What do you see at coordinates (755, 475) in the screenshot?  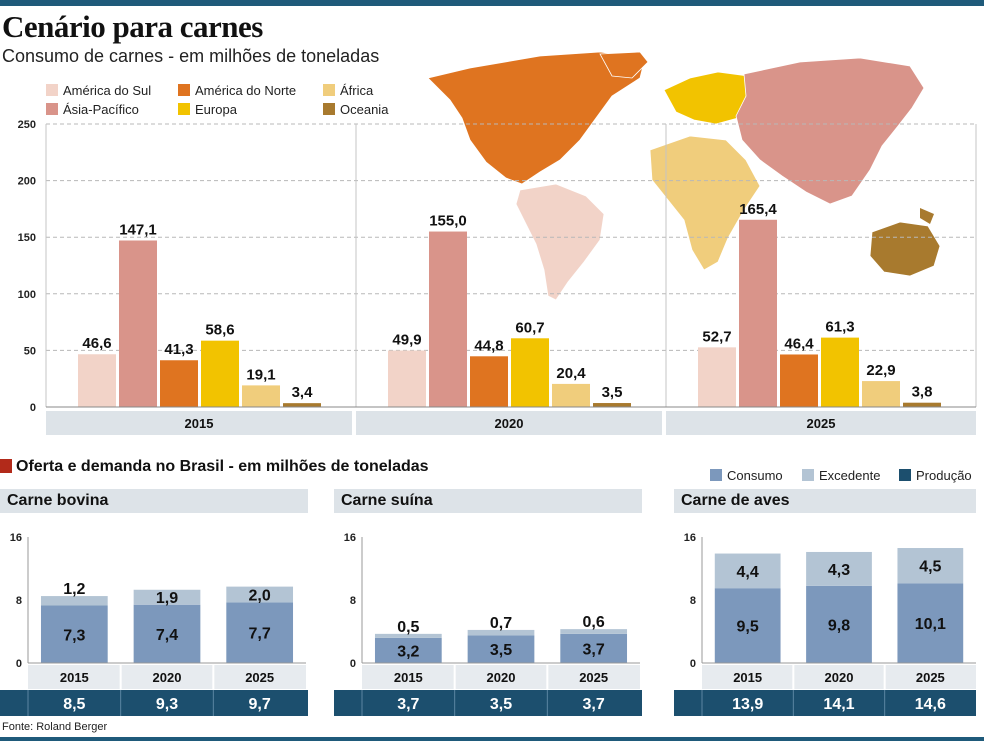 I see `legend-label: Consumo` at bounding box center [755, 475].